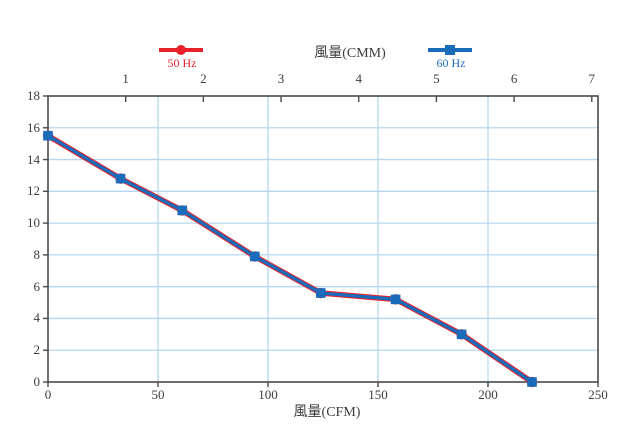 This screenshot has height=443, width=644. Describe the element at coordinates (37, 318) in the screenshot. I see `y-tick-label: 4` at that location.